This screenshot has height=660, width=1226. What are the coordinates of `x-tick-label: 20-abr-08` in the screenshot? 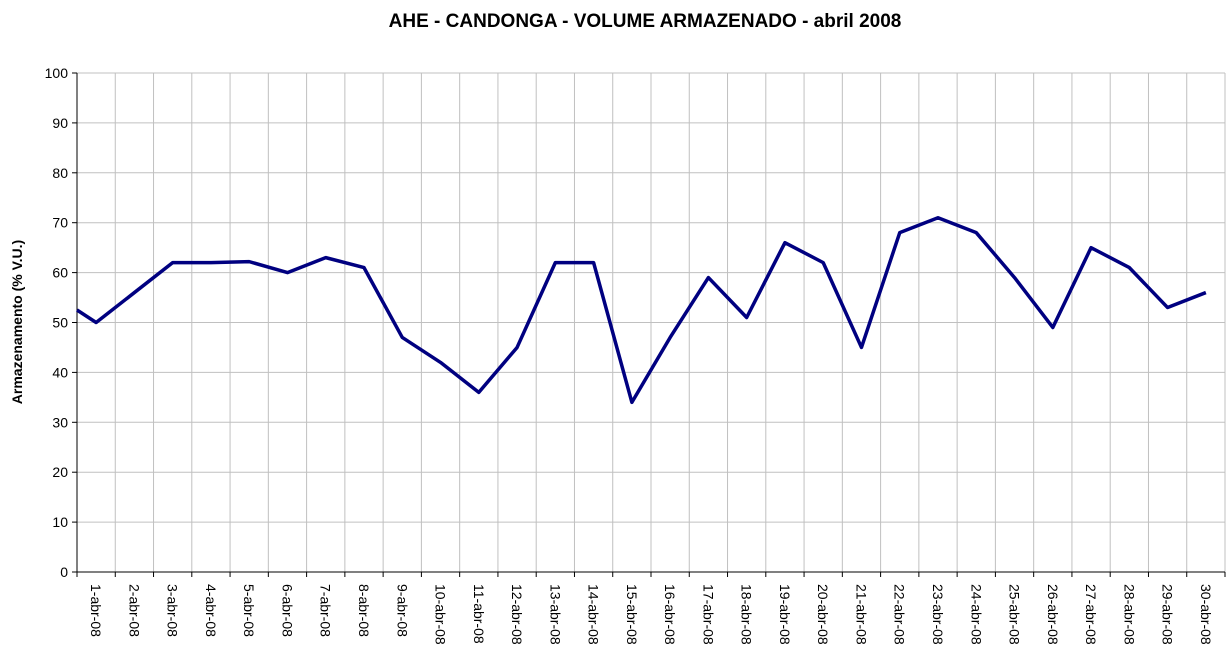 It's located at (823, 614).